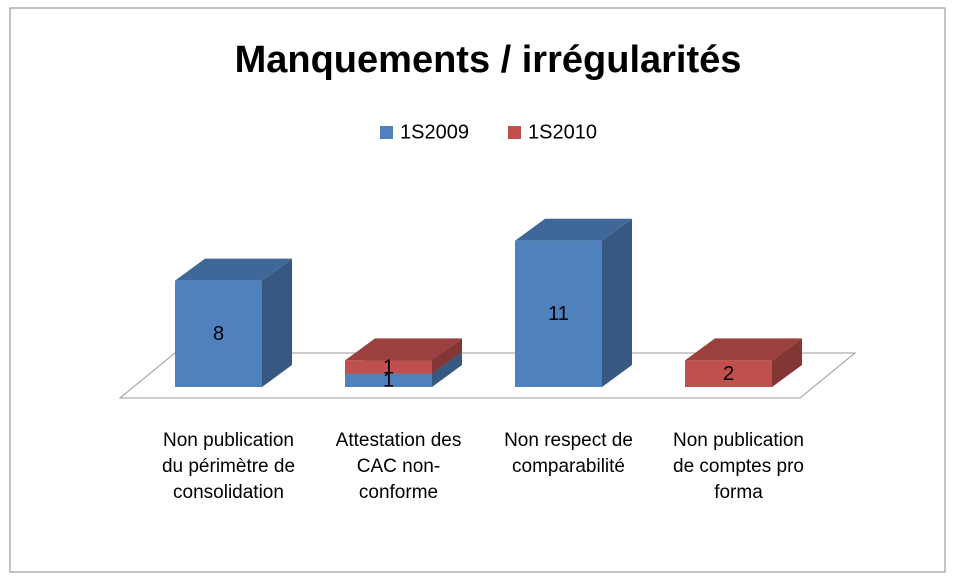 The width and height of the screenshot is (955, 579). I want to click on value-label: 2, so click(728, 374).